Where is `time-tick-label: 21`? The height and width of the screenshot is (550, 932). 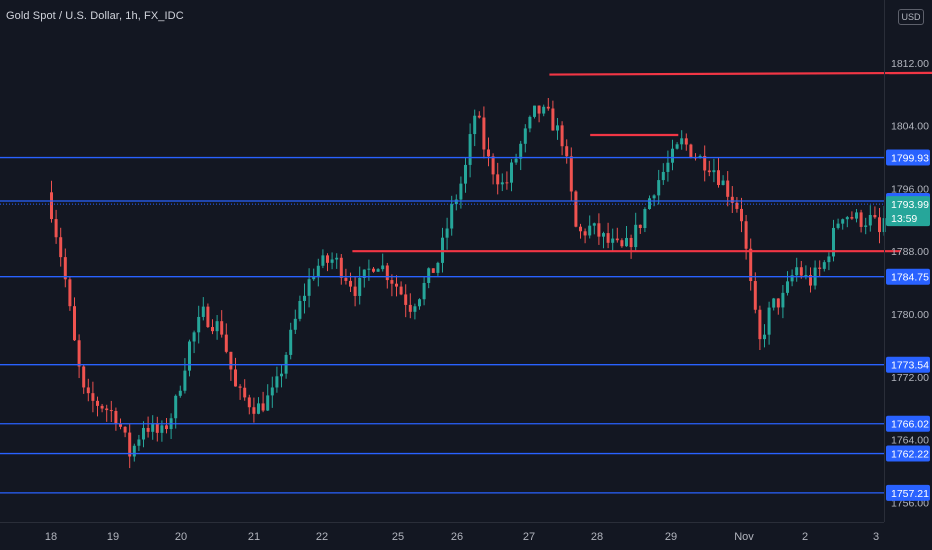 time-tick-label: 21 is located at coordinates (254, 537).